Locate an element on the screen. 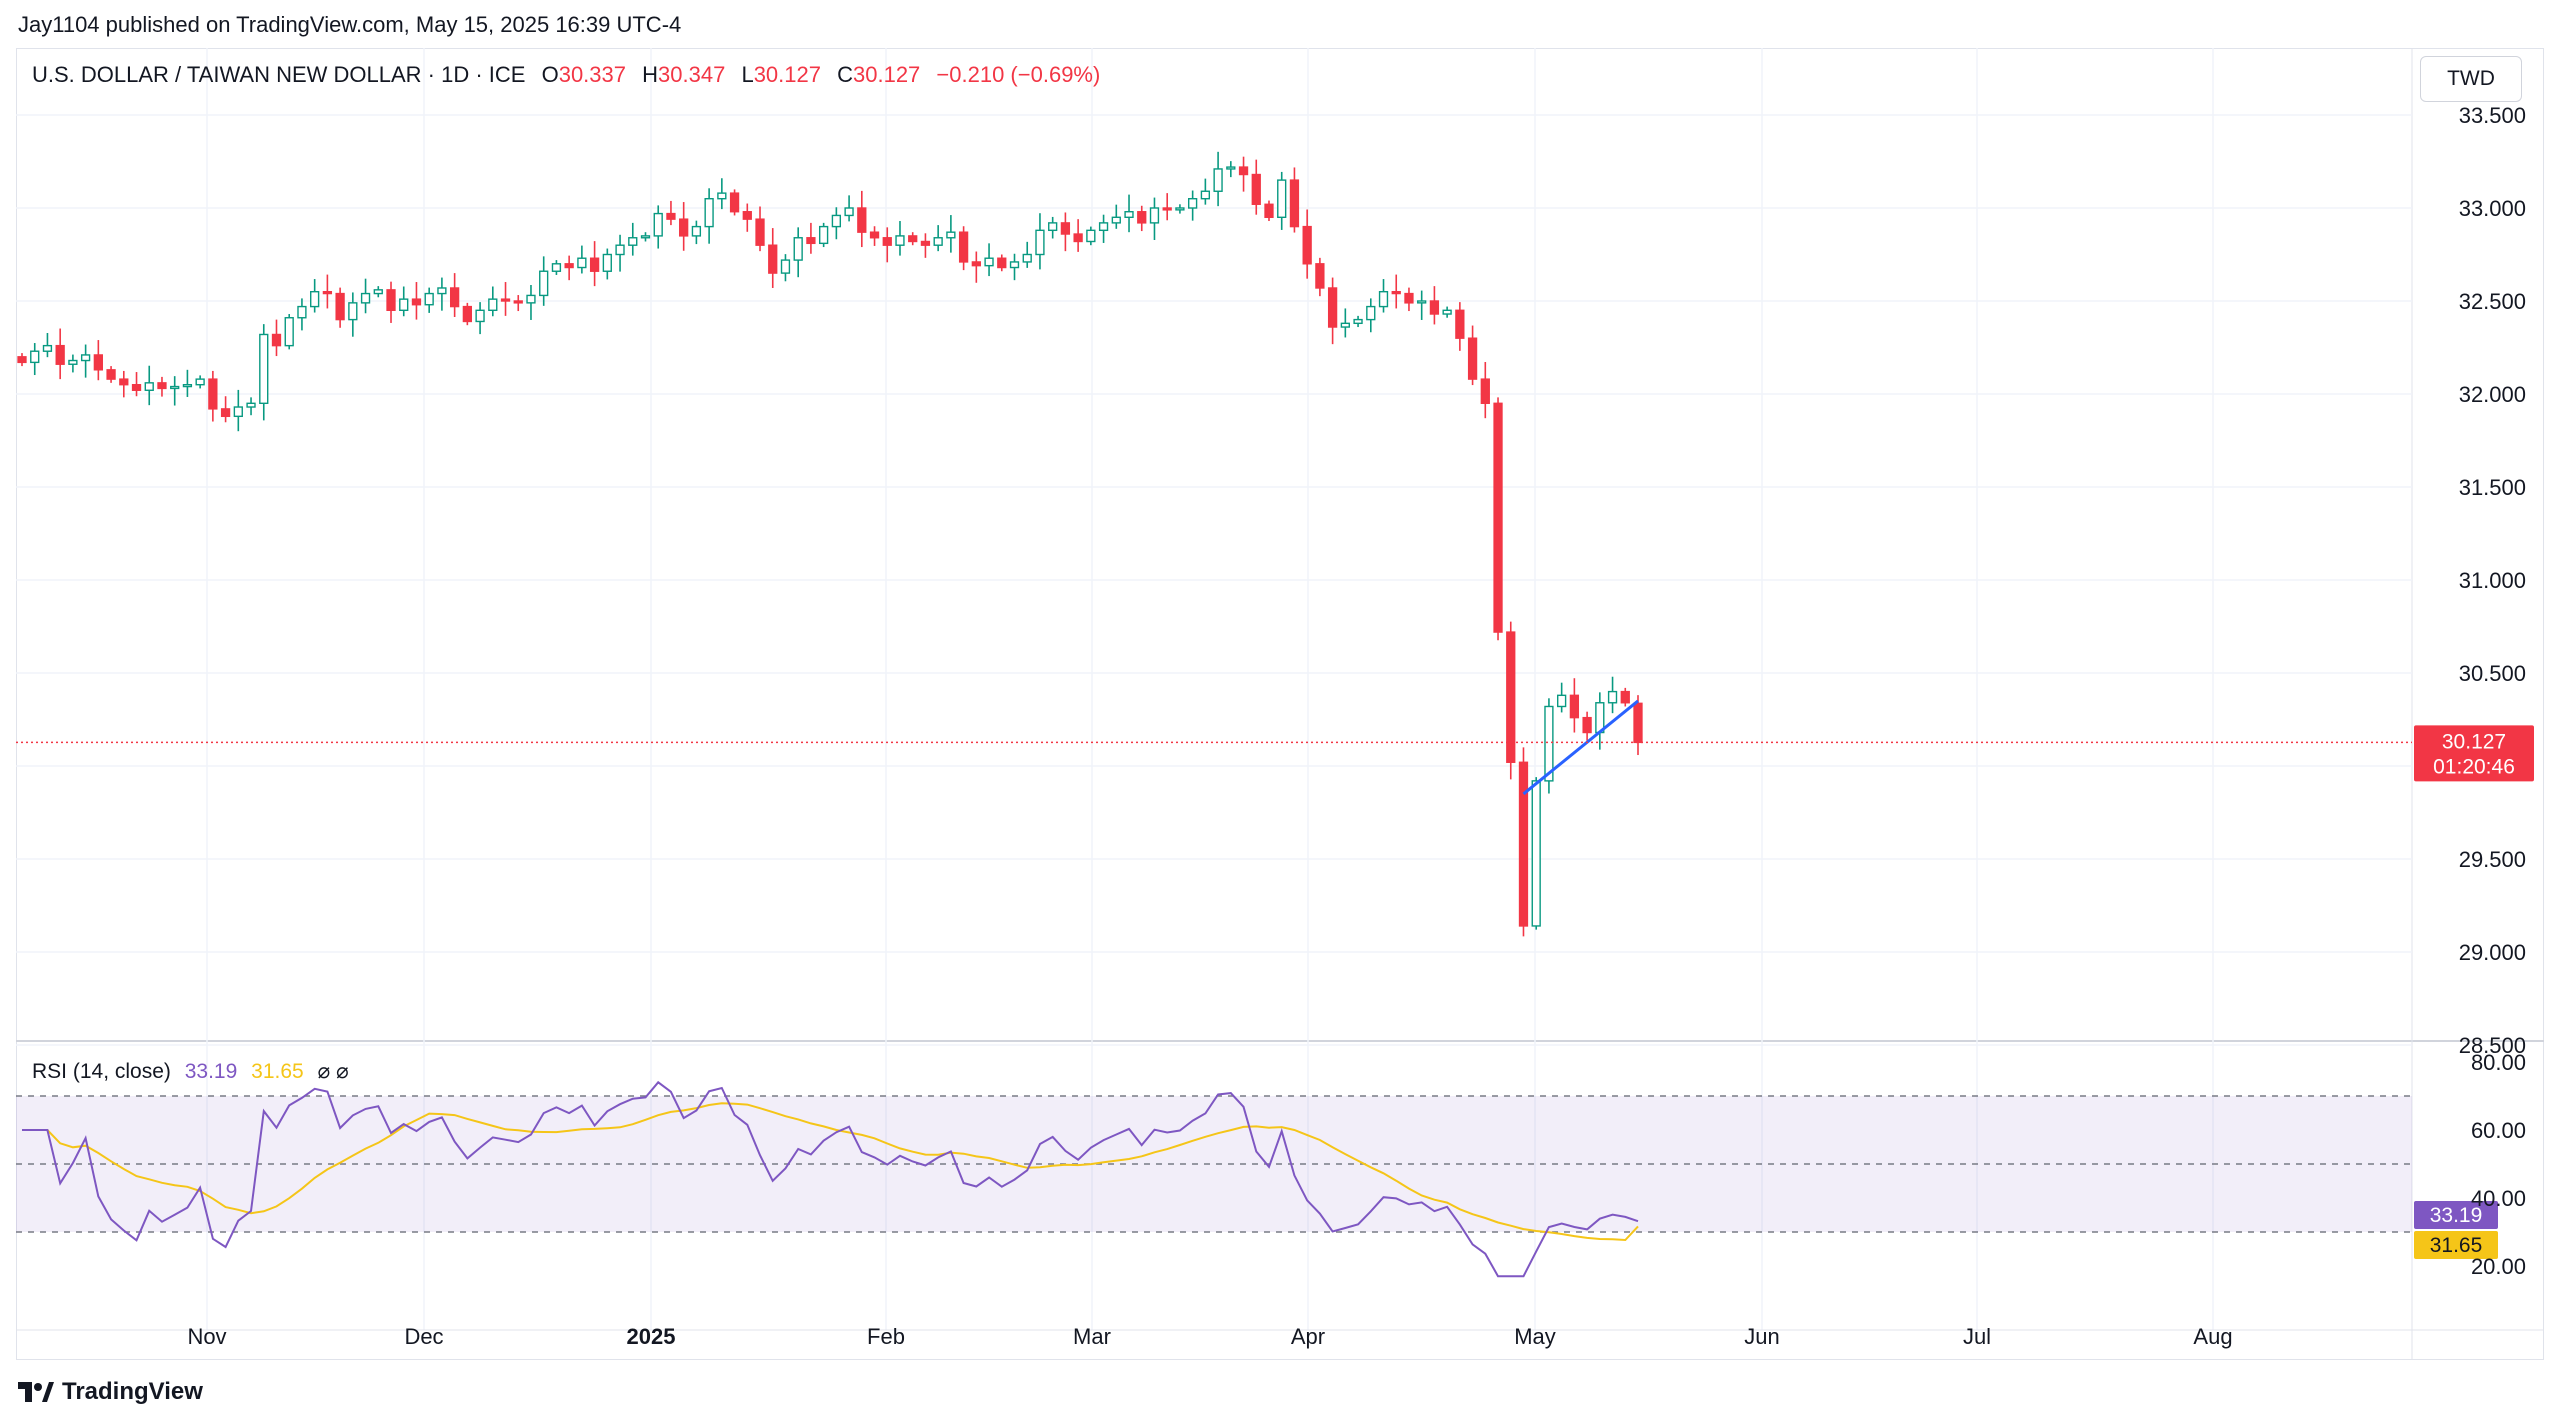  time-tick-label: Mar is located at coordinates (1092, 1336).